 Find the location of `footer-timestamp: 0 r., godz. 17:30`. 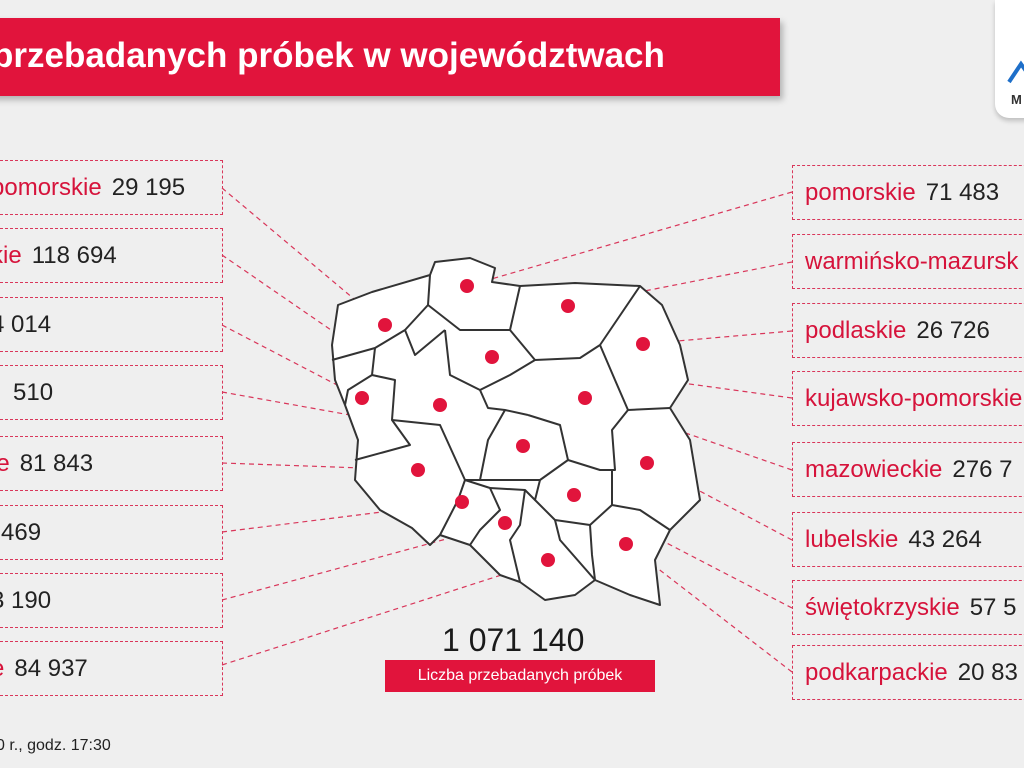

footer-timestamp: 0 r., godz. 17:30 is located at coordinates (55, 745).